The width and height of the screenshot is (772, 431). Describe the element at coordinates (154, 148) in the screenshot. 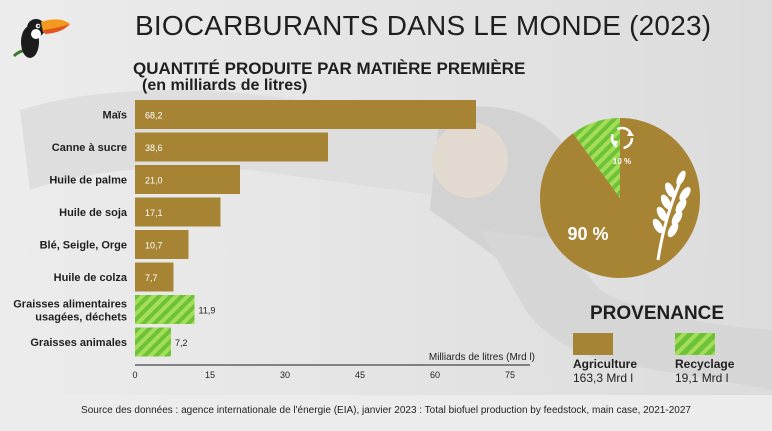

I see `value-label-1: 38,6` at that location.